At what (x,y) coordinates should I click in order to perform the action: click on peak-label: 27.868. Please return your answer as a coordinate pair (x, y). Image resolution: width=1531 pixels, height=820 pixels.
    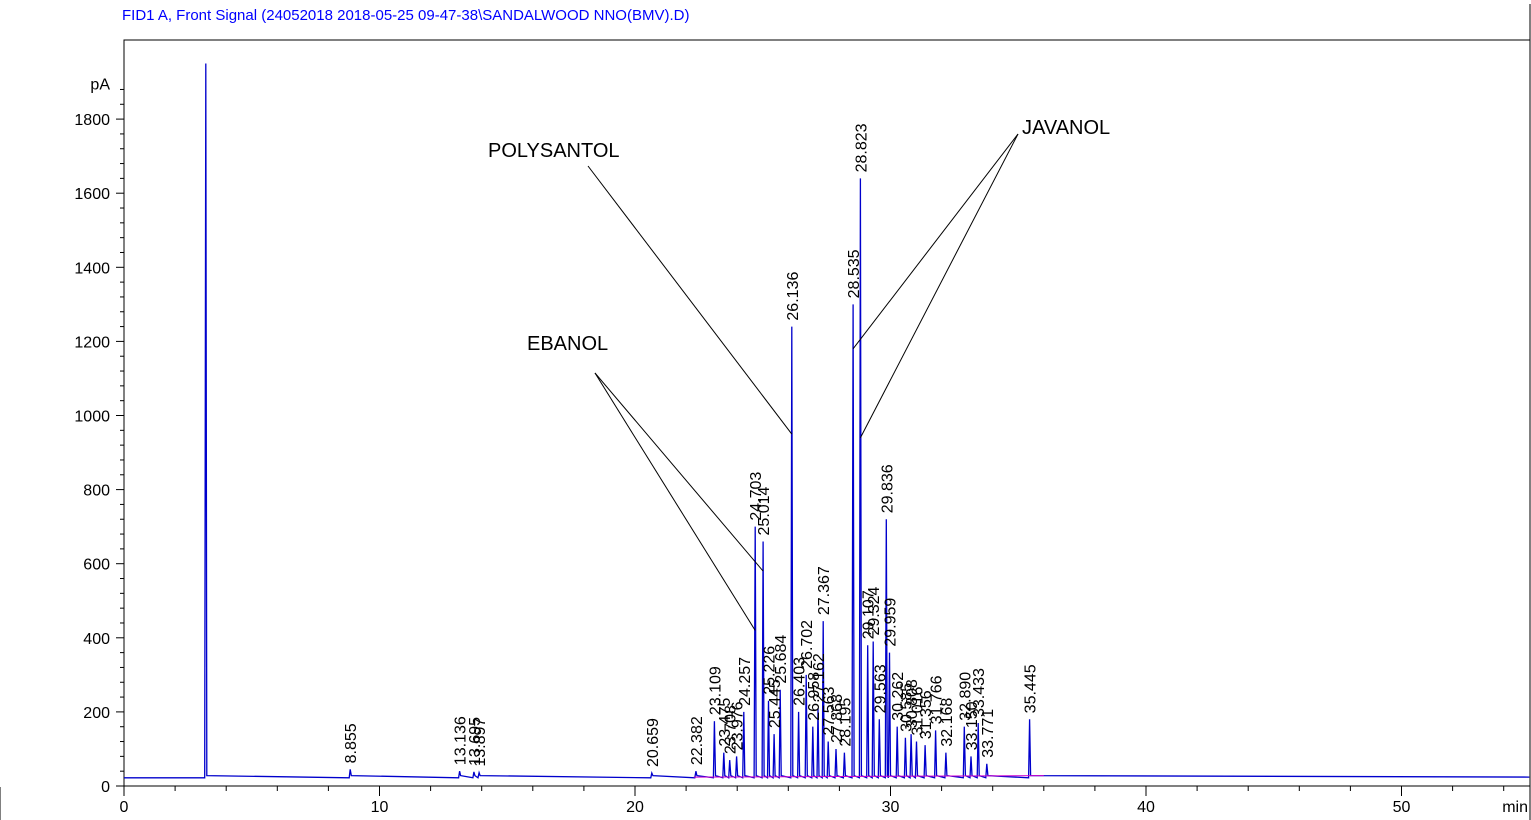
    Looking at the image, I should click on (837, 718).